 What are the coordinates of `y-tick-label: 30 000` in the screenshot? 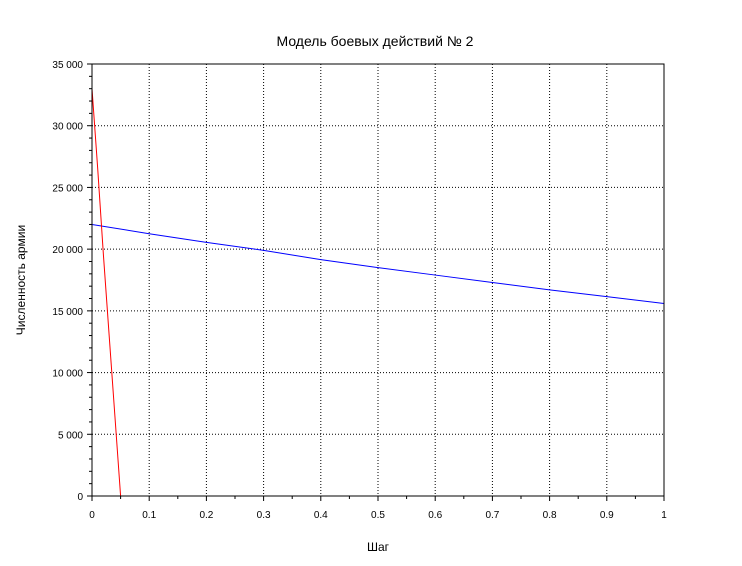 It's located at (67, 127).